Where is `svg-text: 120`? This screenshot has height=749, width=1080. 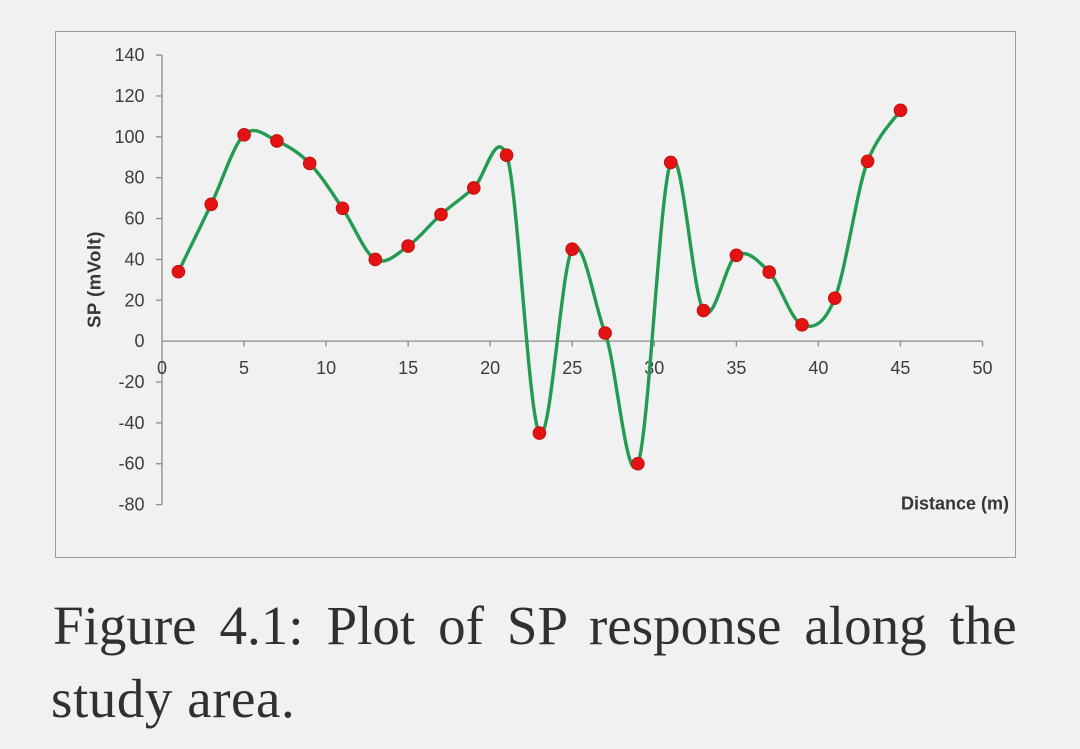
svg-text: 120 is located at coordinates (129, 96).